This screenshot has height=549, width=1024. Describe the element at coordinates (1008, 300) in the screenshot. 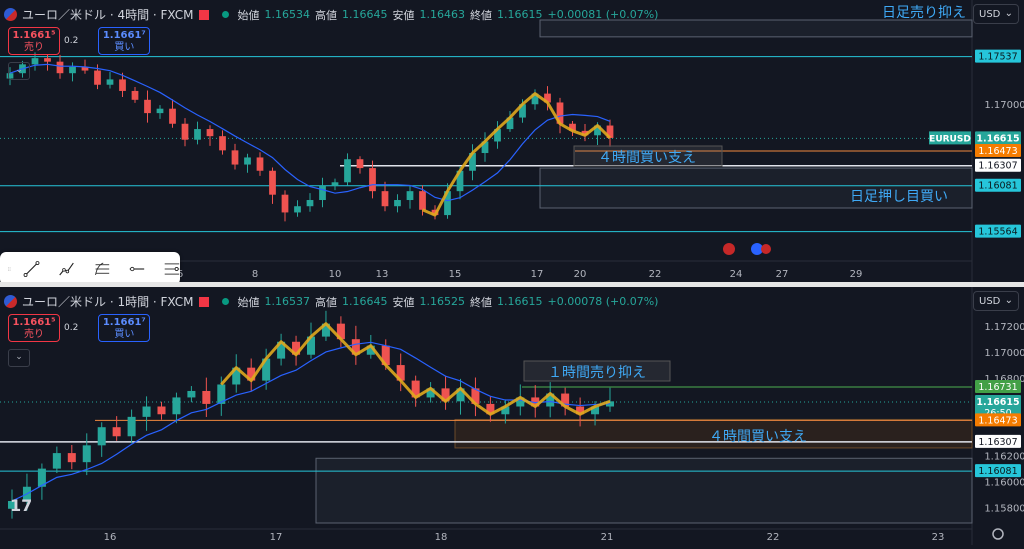

I see `chevron-down-icon: ⌄` at that location.